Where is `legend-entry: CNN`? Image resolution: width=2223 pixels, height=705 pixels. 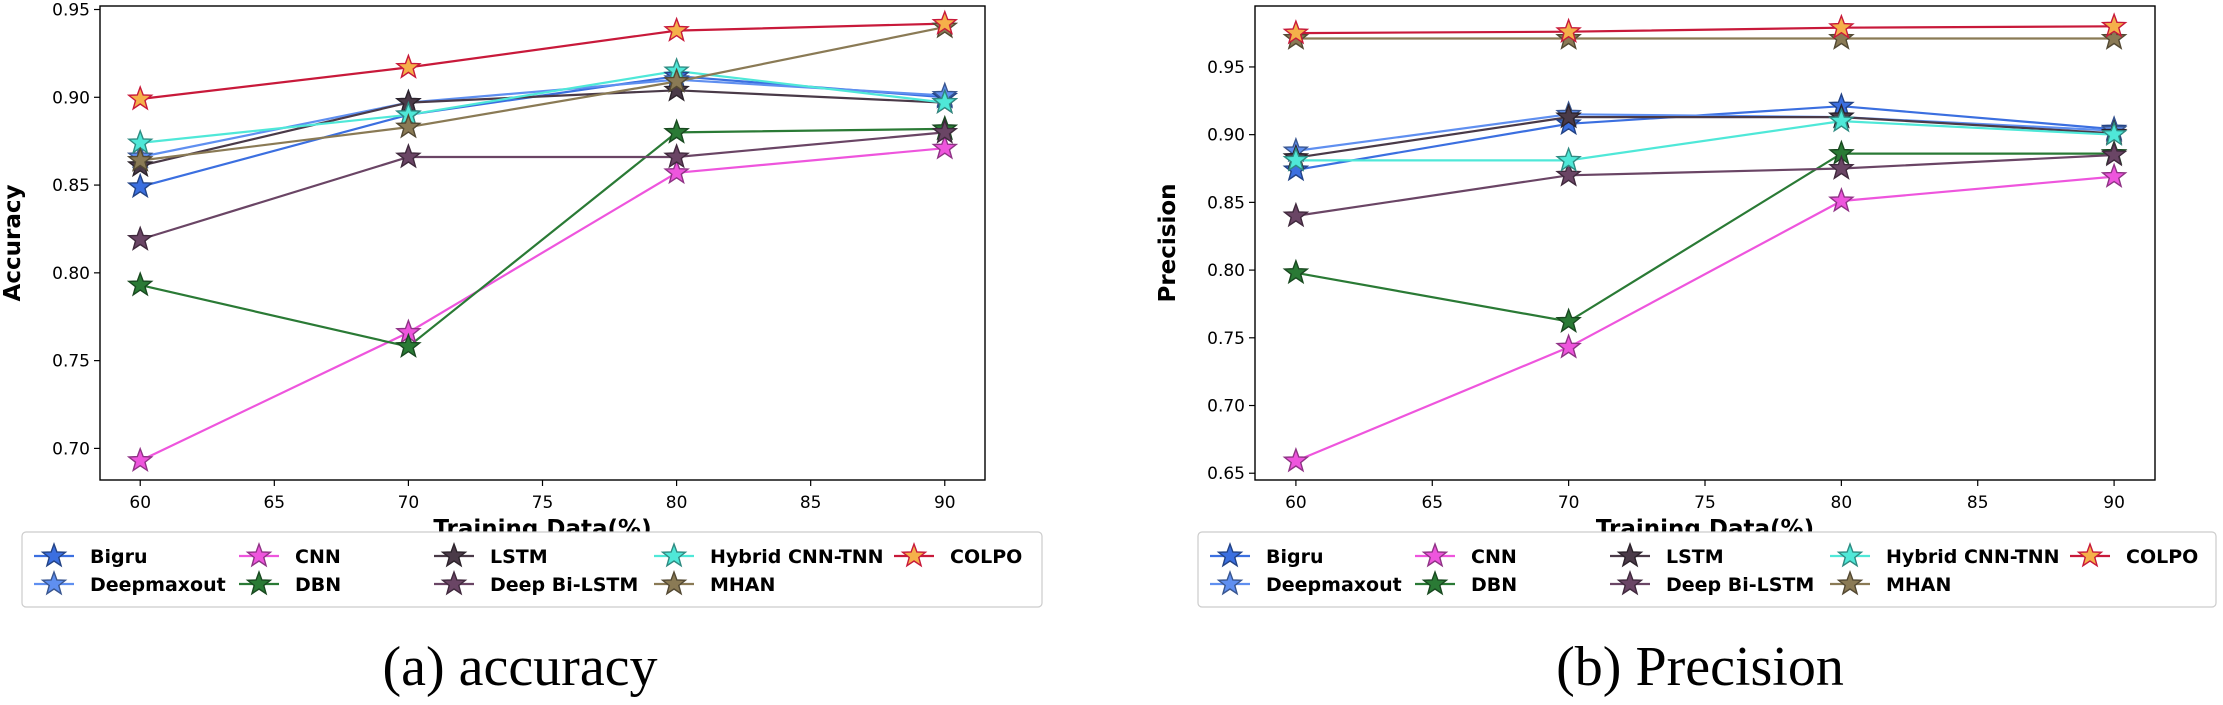 legend-entry: CNN is located at coordinates (290, 554).